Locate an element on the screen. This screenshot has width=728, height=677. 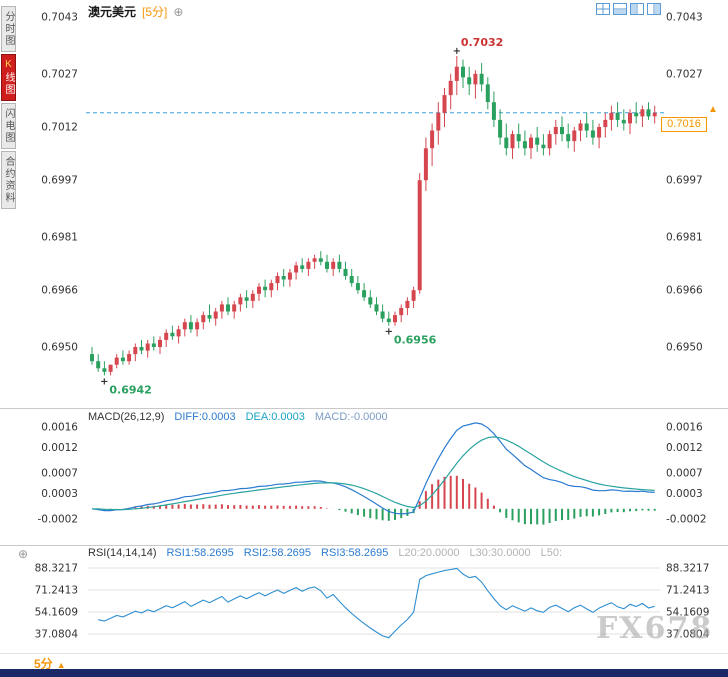
layout-left-pane-icon is located at coordinates (637, 9).